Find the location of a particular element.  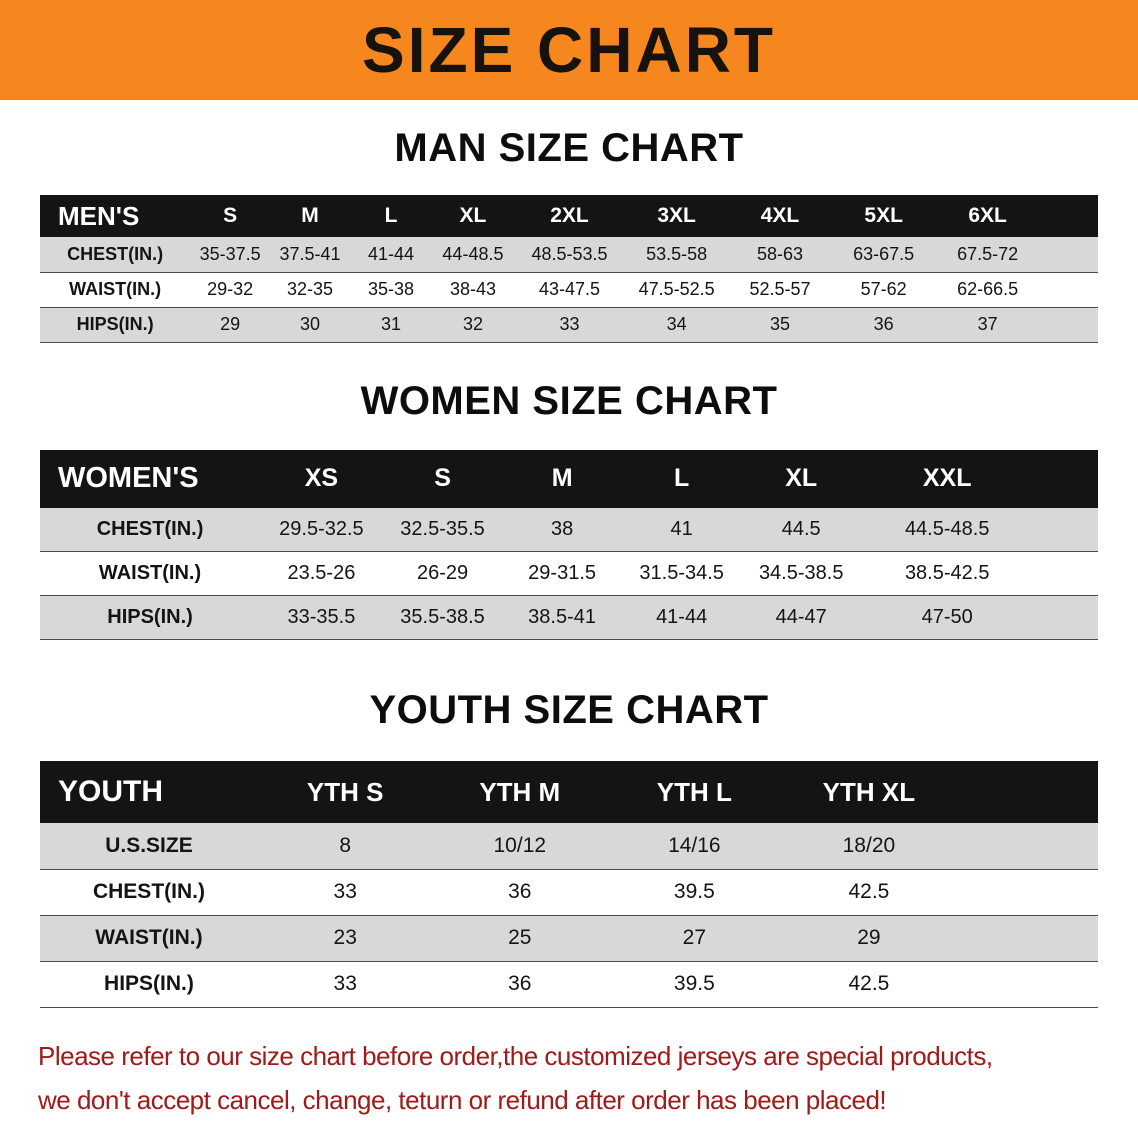

youth-col-header: YTH M is located at coordinates (520, 792).